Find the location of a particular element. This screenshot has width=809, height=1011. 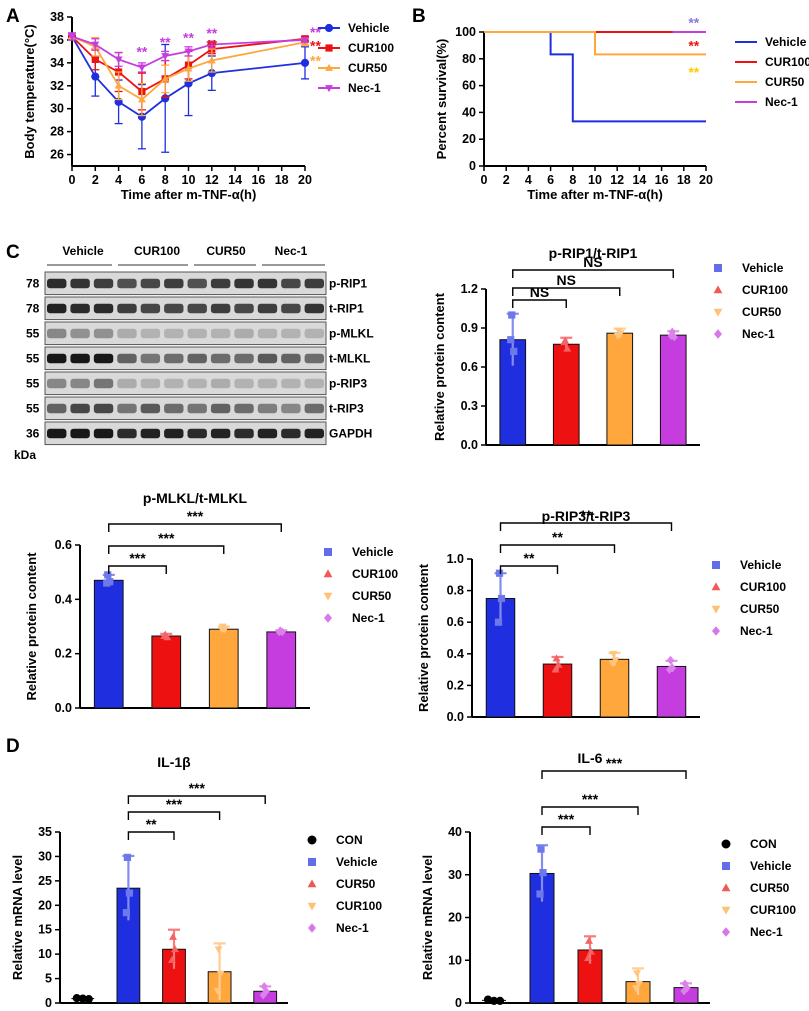

blot-kda-label: 78 is located at coordinates (33, 283).